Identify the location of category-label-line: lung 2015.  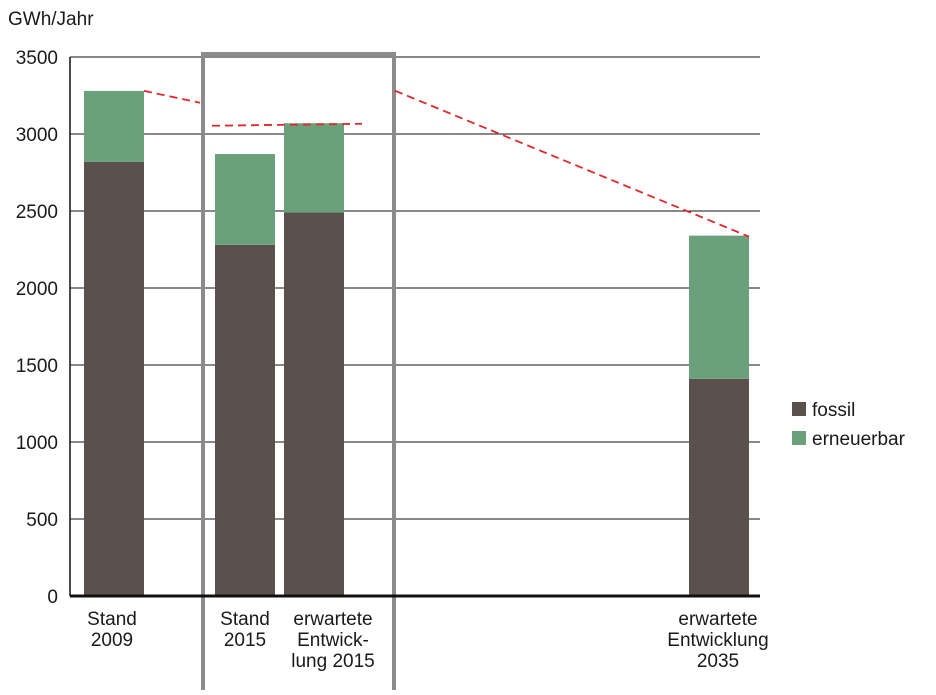
(332, 661).